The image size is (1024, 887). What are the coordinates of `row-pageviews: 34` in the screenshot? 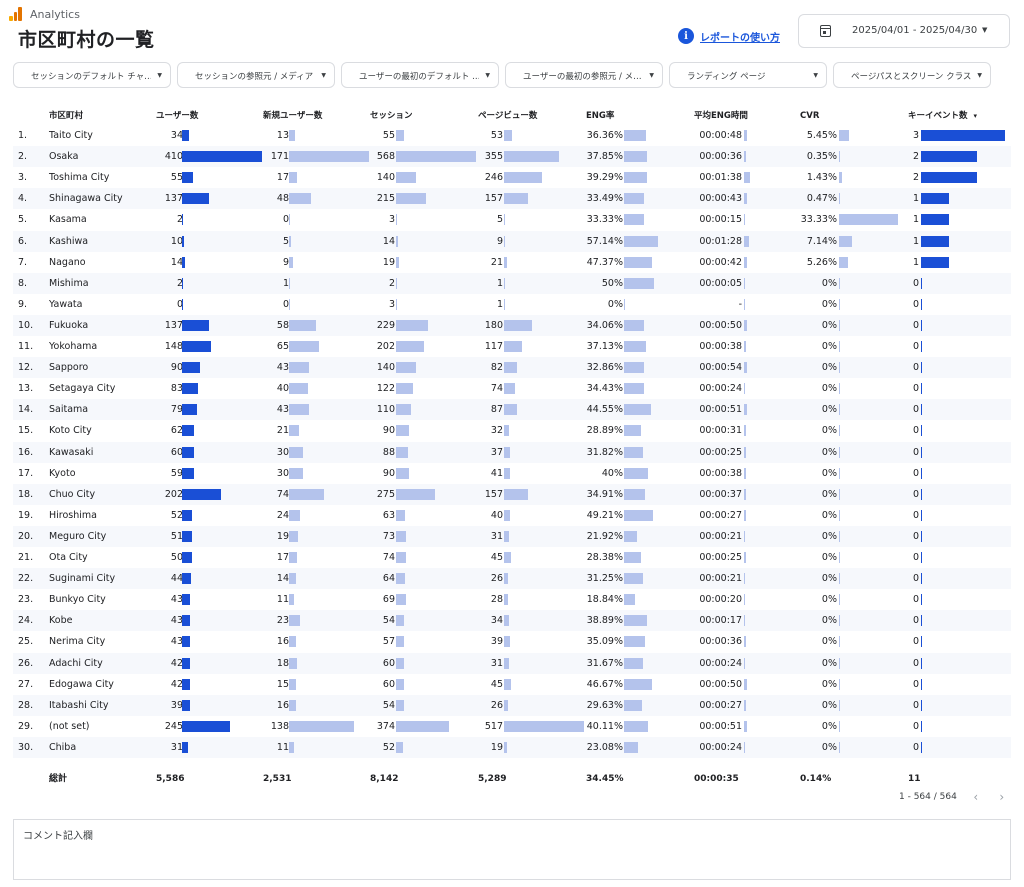 It's located at (496, 621).